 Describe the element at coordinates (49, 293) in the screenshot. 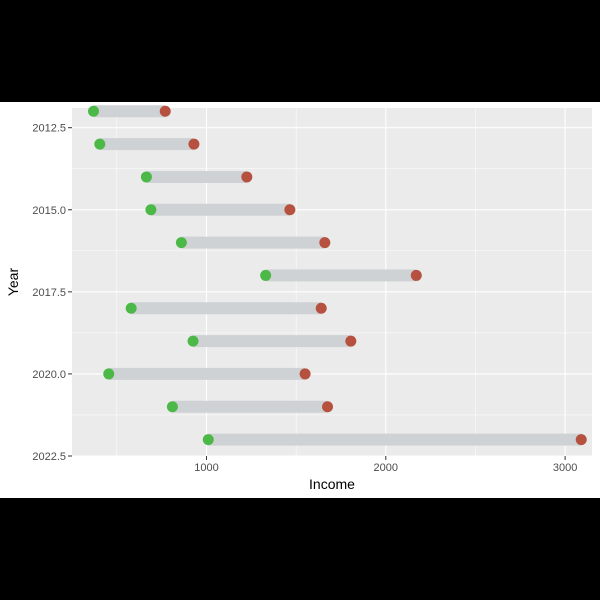

I see `y-tick-label: 2017.5` at that location.